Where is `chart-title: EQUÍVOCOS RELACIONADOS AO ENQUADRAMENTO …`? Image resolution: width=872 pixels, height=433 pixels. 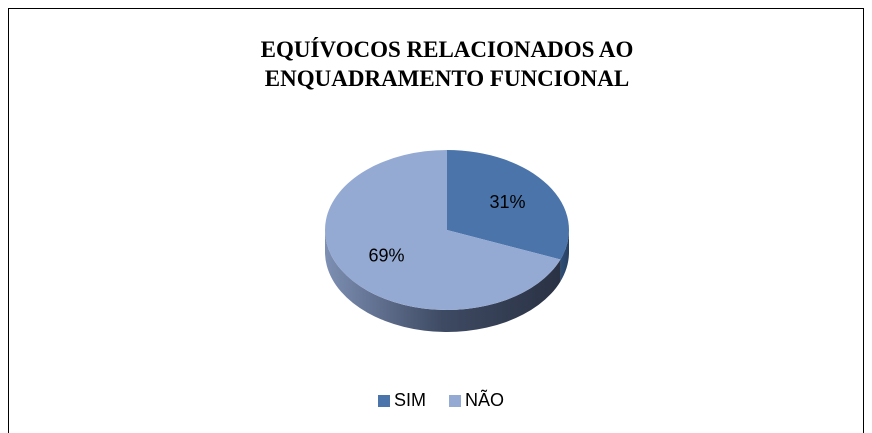
chart-title: EQUÍVOCOS RELACIONADOS AO ENQUADRAMENTO … is located at coordinates (447, 64).